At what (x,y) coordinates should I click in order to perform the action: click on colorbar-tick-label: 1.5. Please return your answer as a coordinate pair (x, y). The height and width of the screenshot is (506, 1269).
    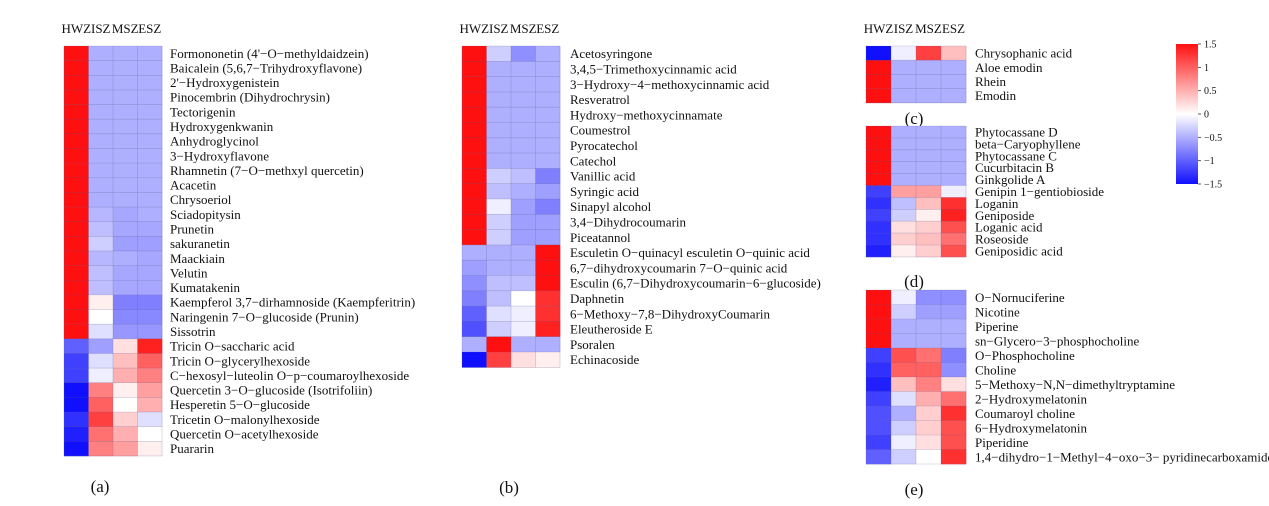
    Looking at the image, I should click on (1210, 45).